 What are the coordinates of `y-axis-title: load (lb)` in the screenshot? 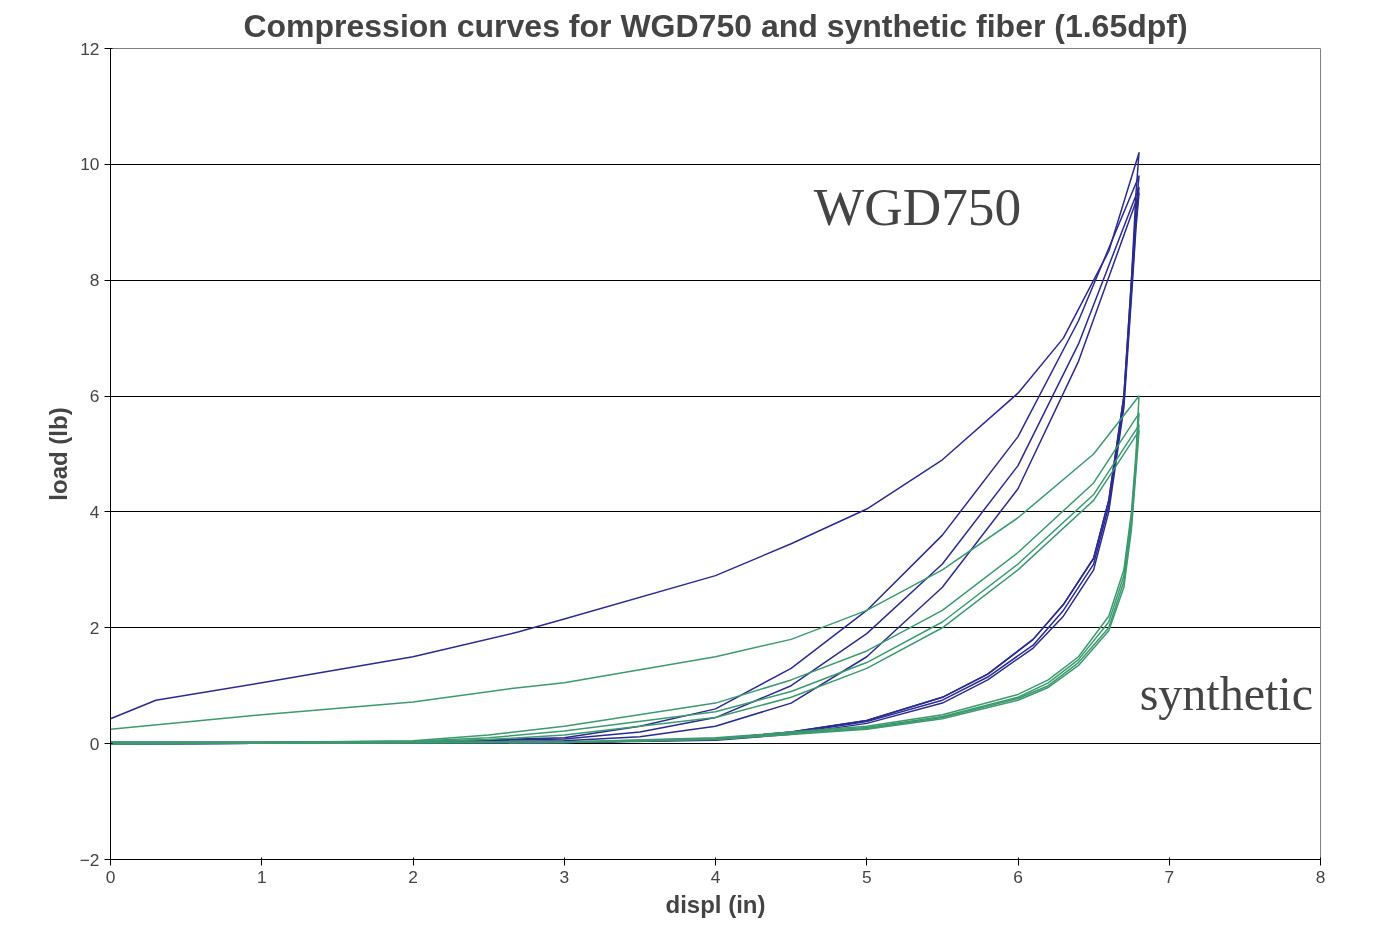 It's located at (58, 454).